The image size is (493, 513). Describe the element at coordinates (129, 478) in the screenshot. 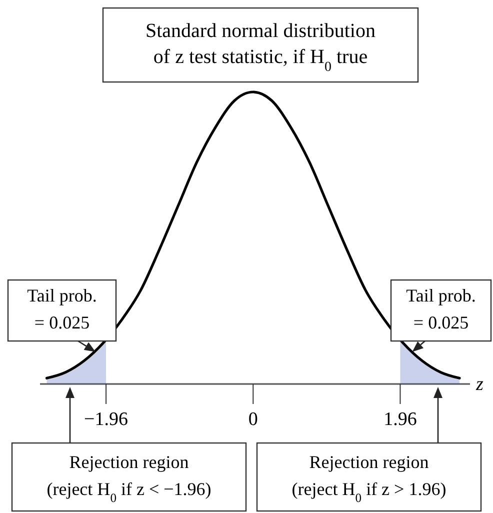

I see `text: Rejection region (reject H$_{0}$ if z < −1.96)` at that location.